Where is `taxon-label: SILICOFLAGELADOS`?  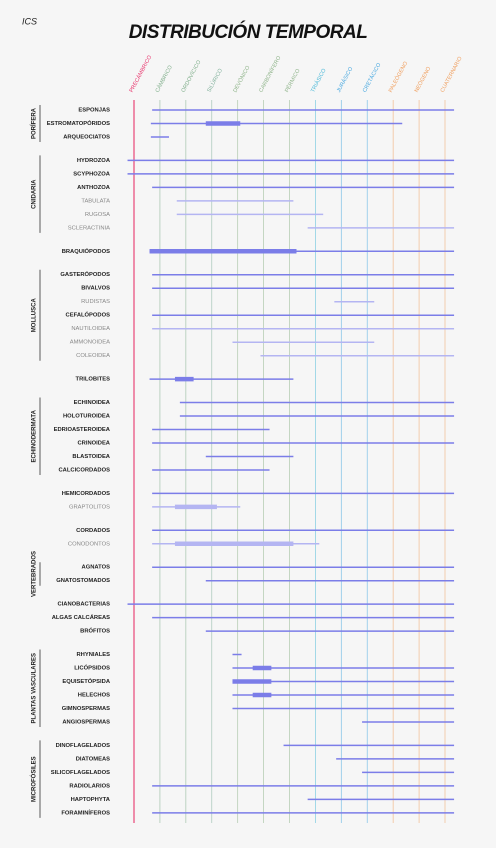 taxon-label: SILICOFLAGELADOS is located at coordinates (80, 773).